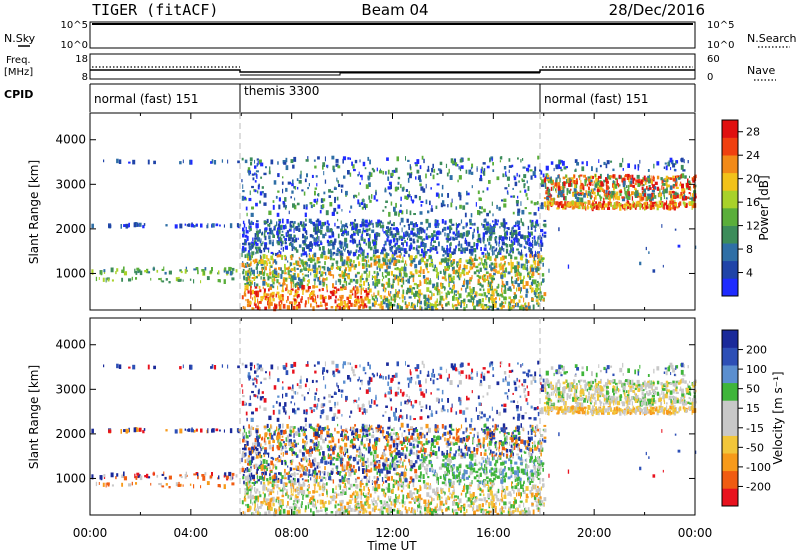  What do you see at coordinates (18, 72) in the screenshot?
I see `freq-unit: [MHz]` at bounding box center [18, 72].